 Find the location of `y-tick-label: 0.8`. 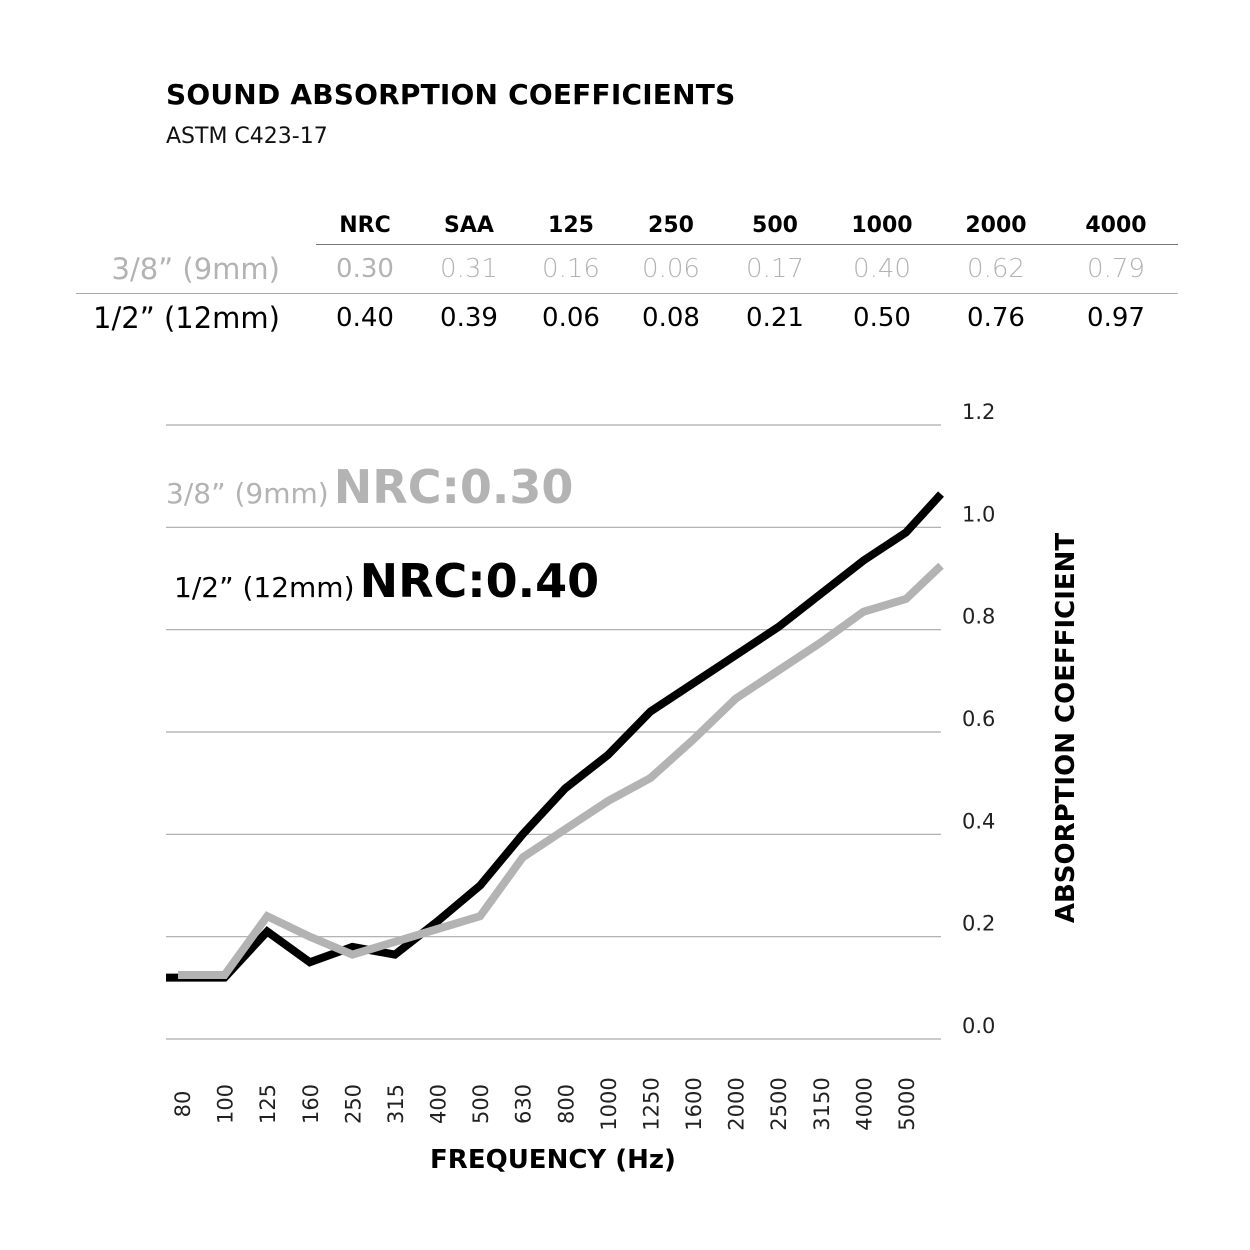

y-tick-label: 0.8 is located at coordinates (978, 617).